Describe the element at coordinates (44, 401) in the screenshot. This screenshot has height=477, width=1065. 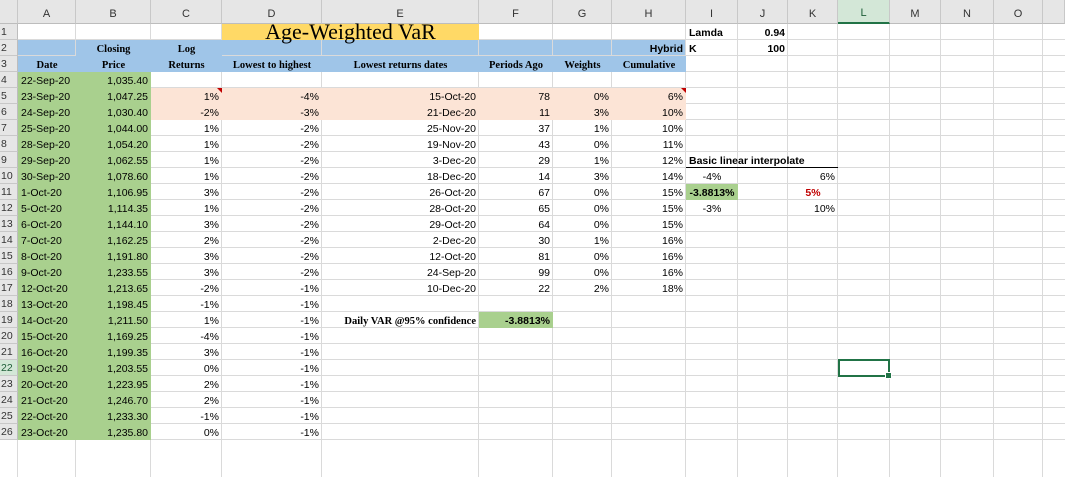
I see `date-cell: 21-Oct-20` at that location.